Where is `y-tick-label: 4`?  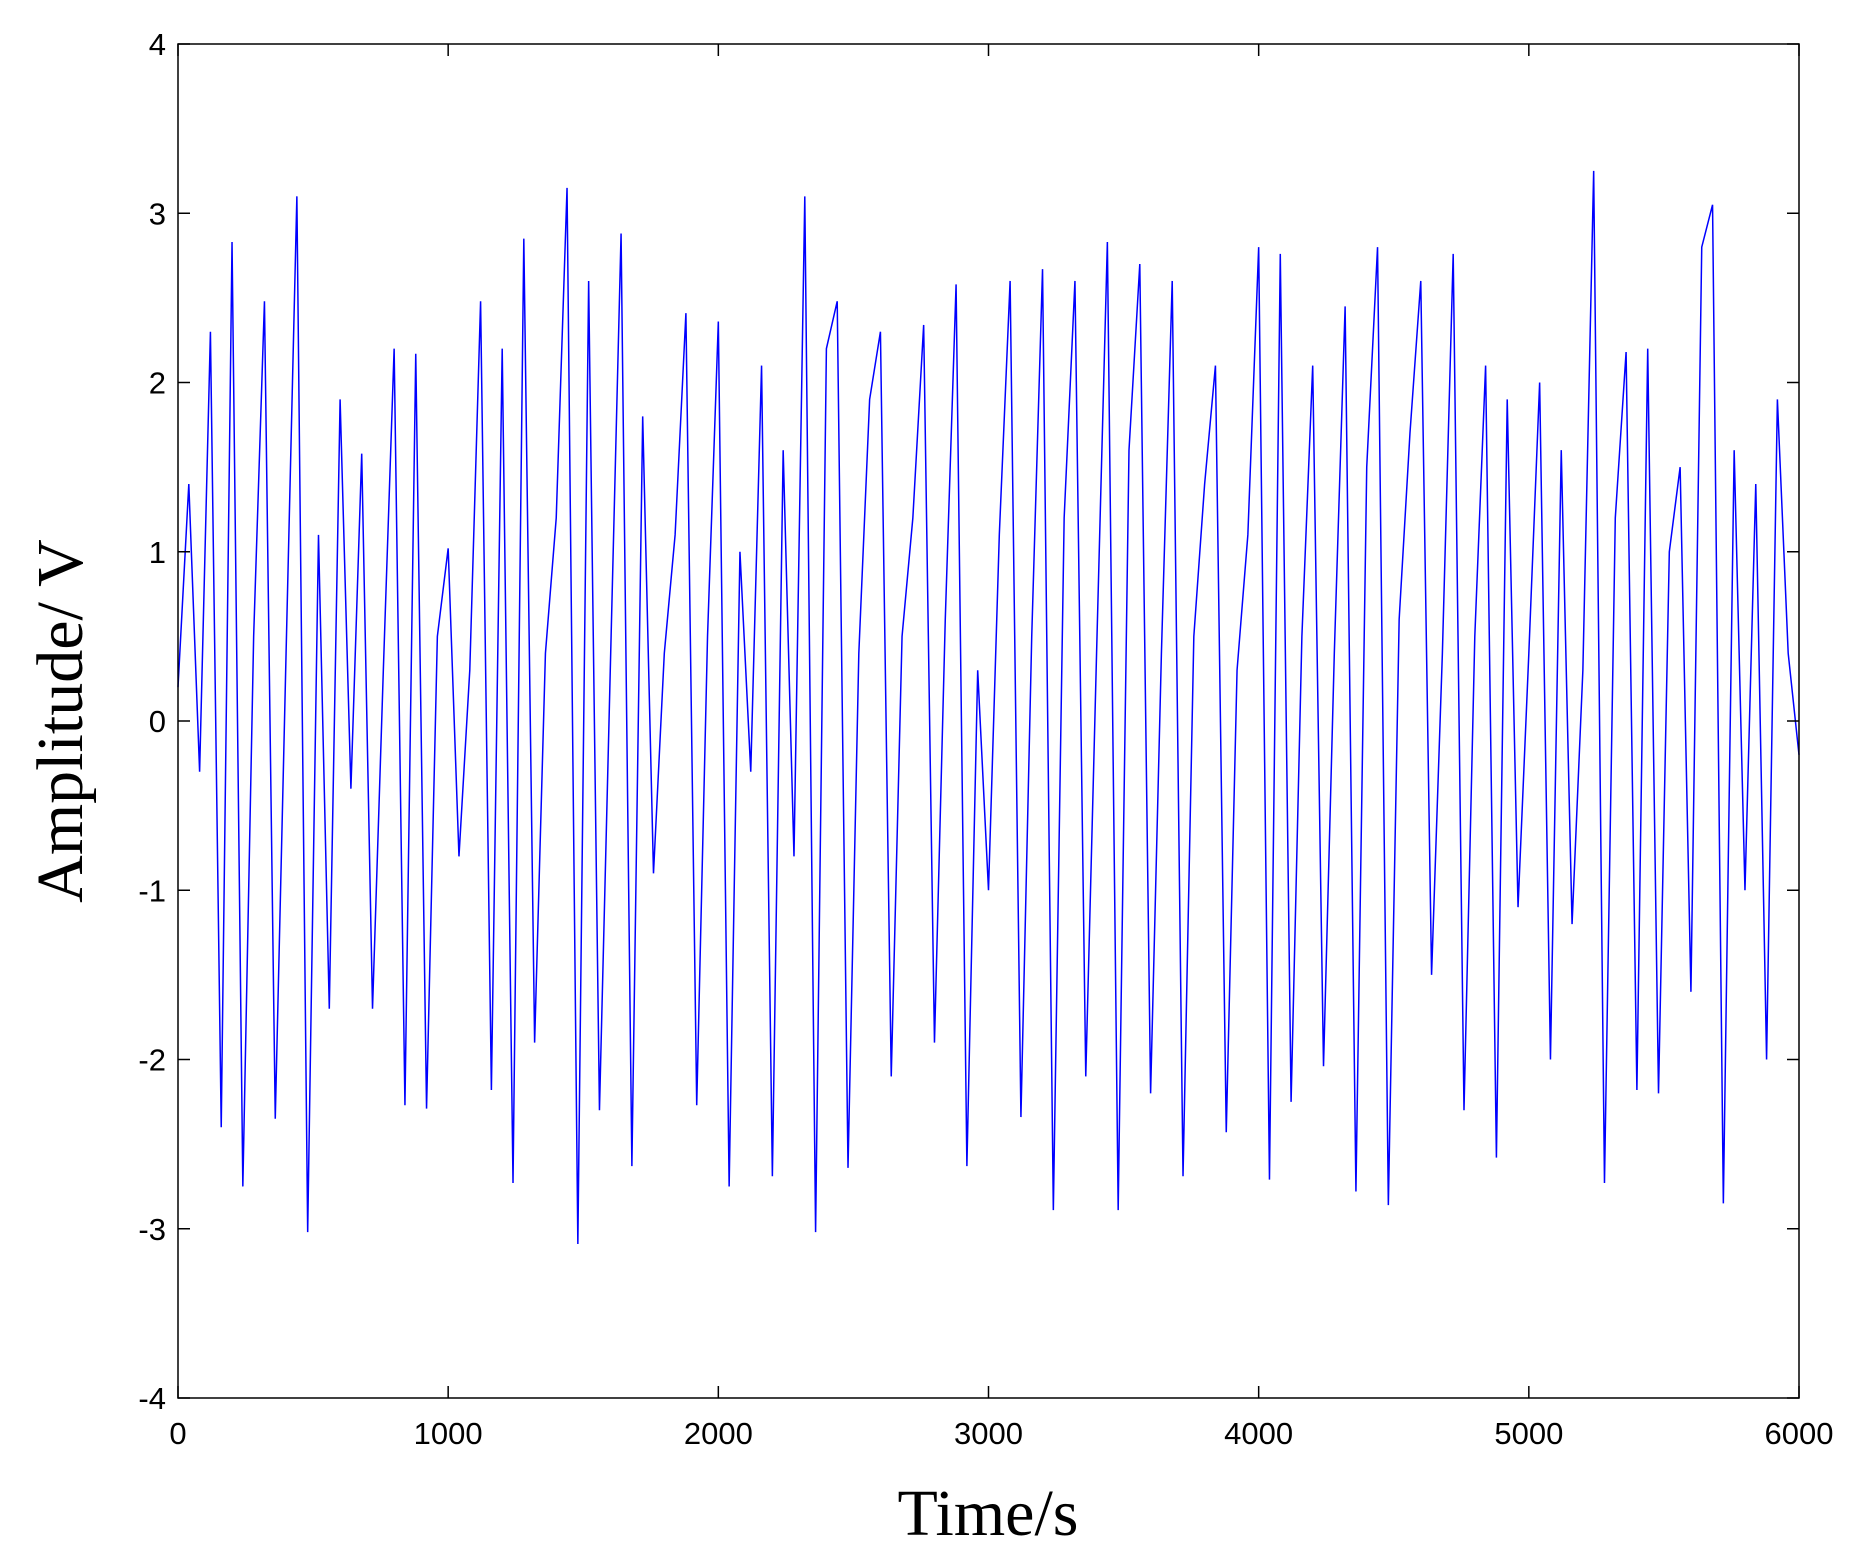
y-tick-label: 4 is located at coordinates (157, 44).